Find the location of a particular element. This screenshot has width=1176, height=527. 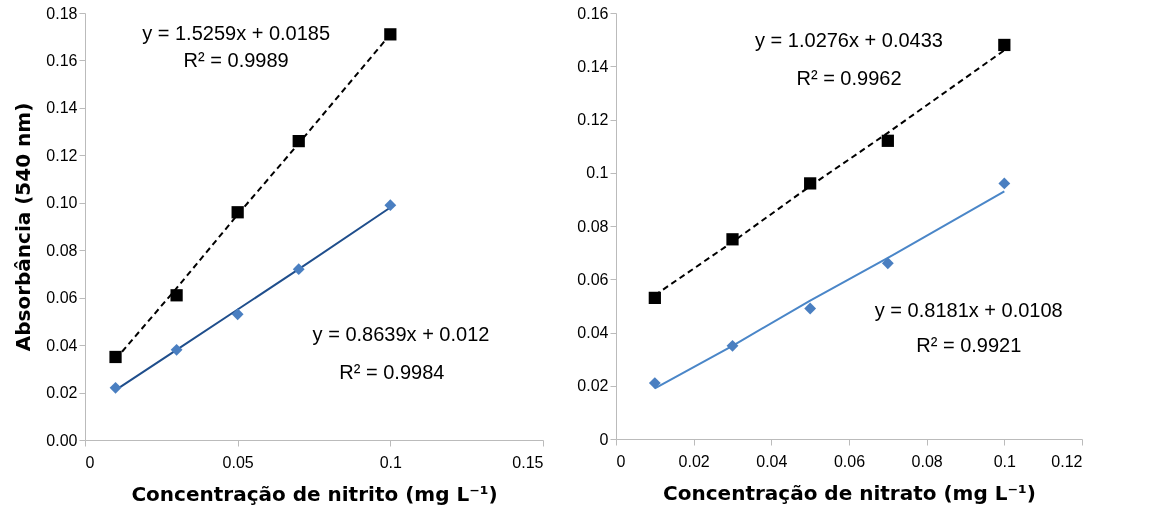

x-tick-label: 0.08 is located at coordinates (927, 461).